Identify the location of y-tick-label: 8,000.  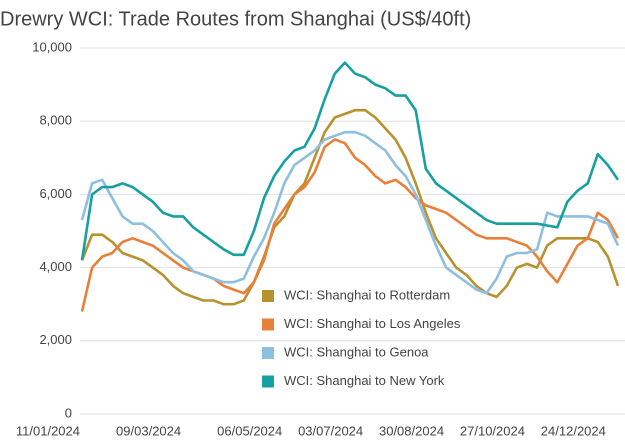
(55, 120).